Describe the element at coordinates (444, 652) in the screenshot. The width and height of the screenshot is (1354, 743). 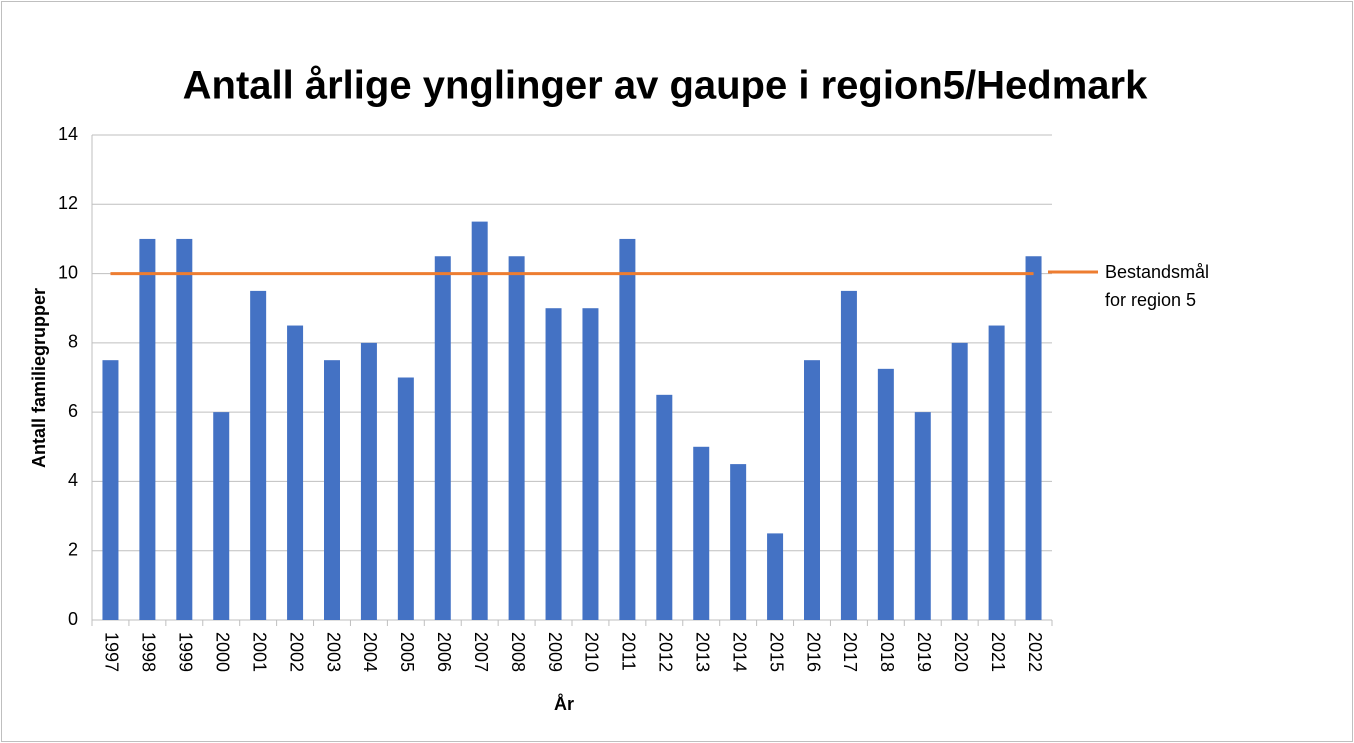
I see `x-tick-label: 2006` at that location.